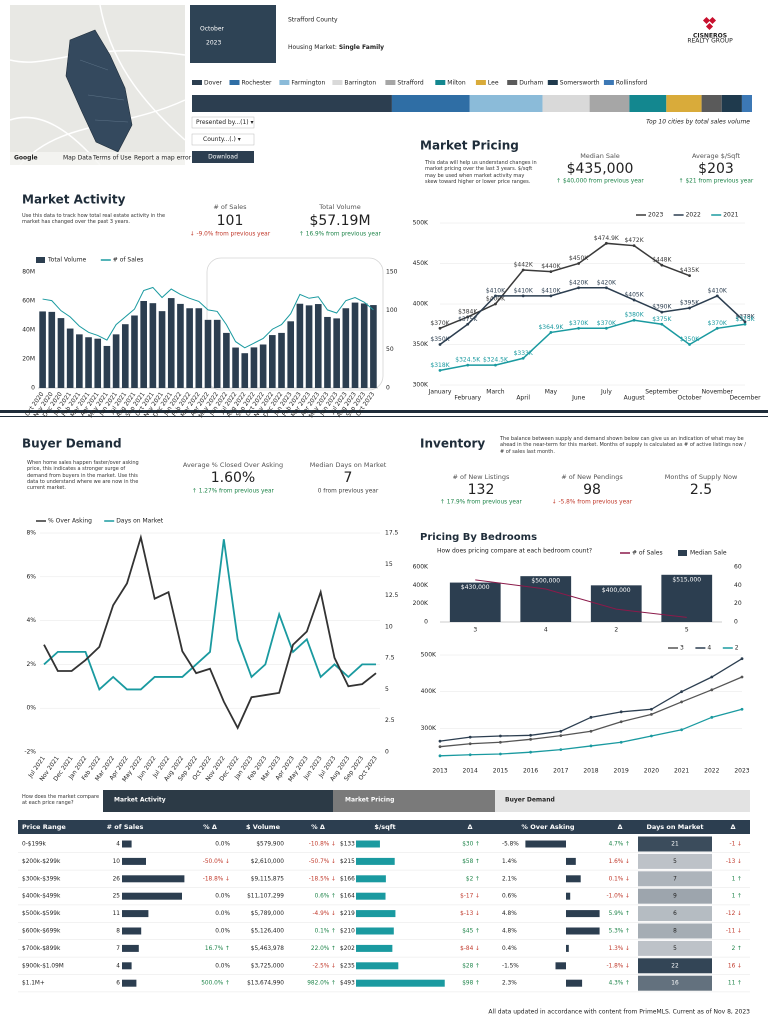  I want to click on sqft: $164, so click(347, 897).